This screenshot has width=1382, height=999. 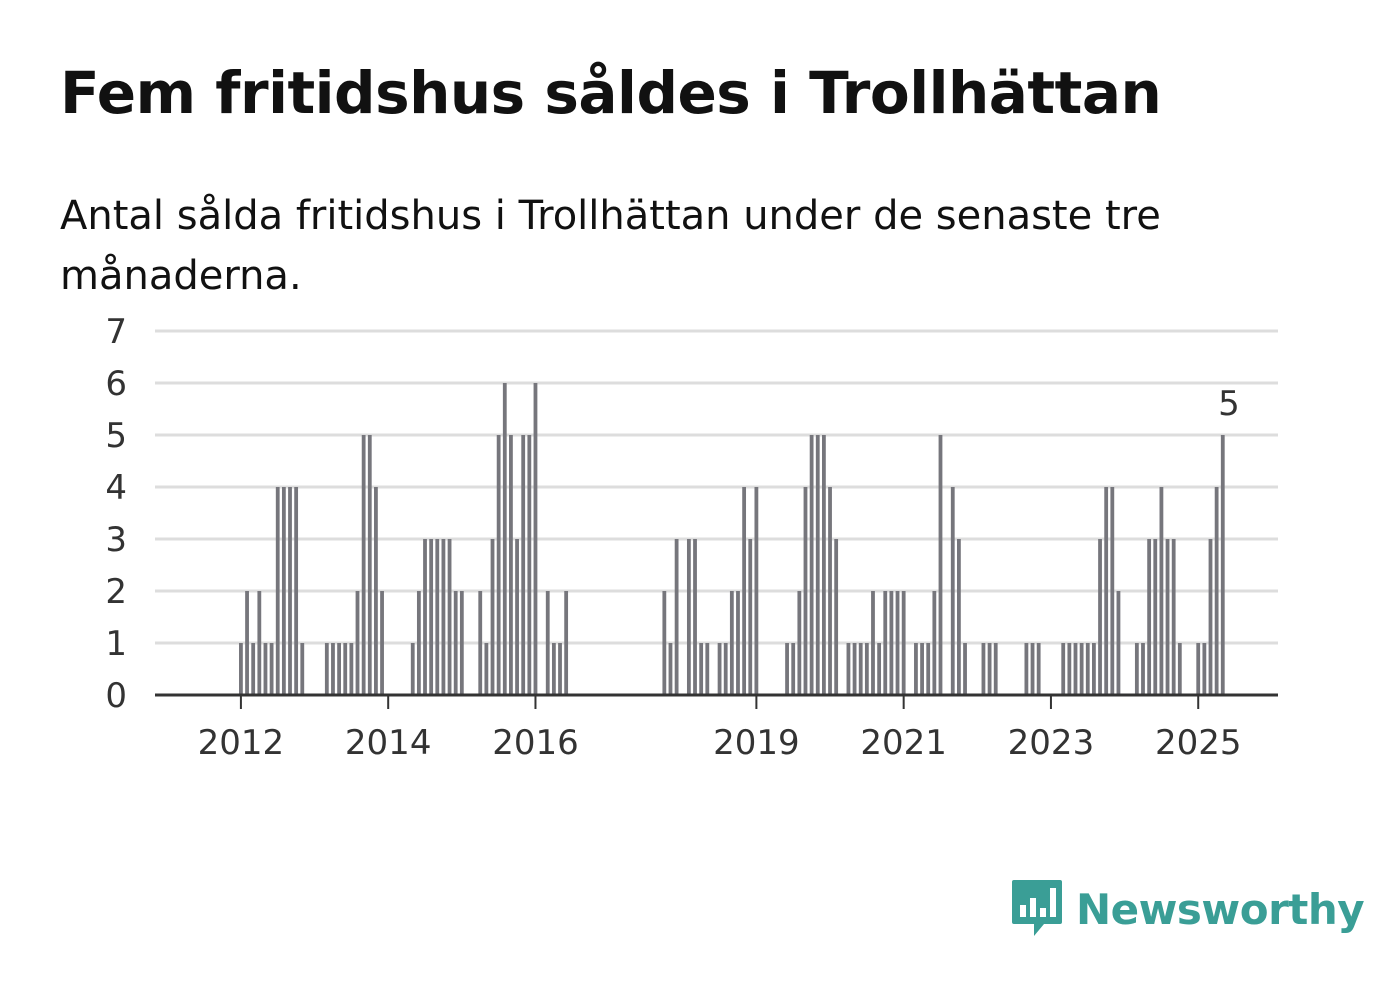 What do you see at coordinates (241, 743) in the screenshot?
I see `x-tick-label: 2012` at bounding box center [241, 743].